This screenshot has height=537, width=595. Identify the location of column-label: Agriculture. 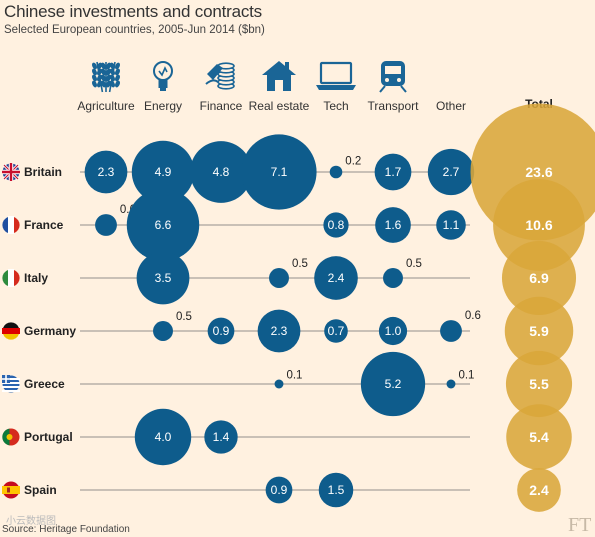
(106, 106).